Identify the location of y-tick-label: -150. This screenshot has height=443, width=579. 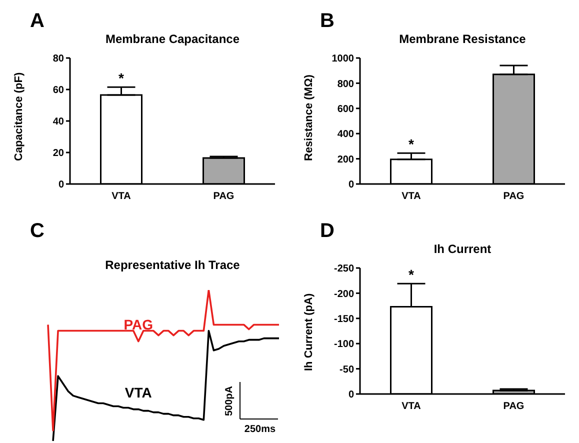
(344, 319).